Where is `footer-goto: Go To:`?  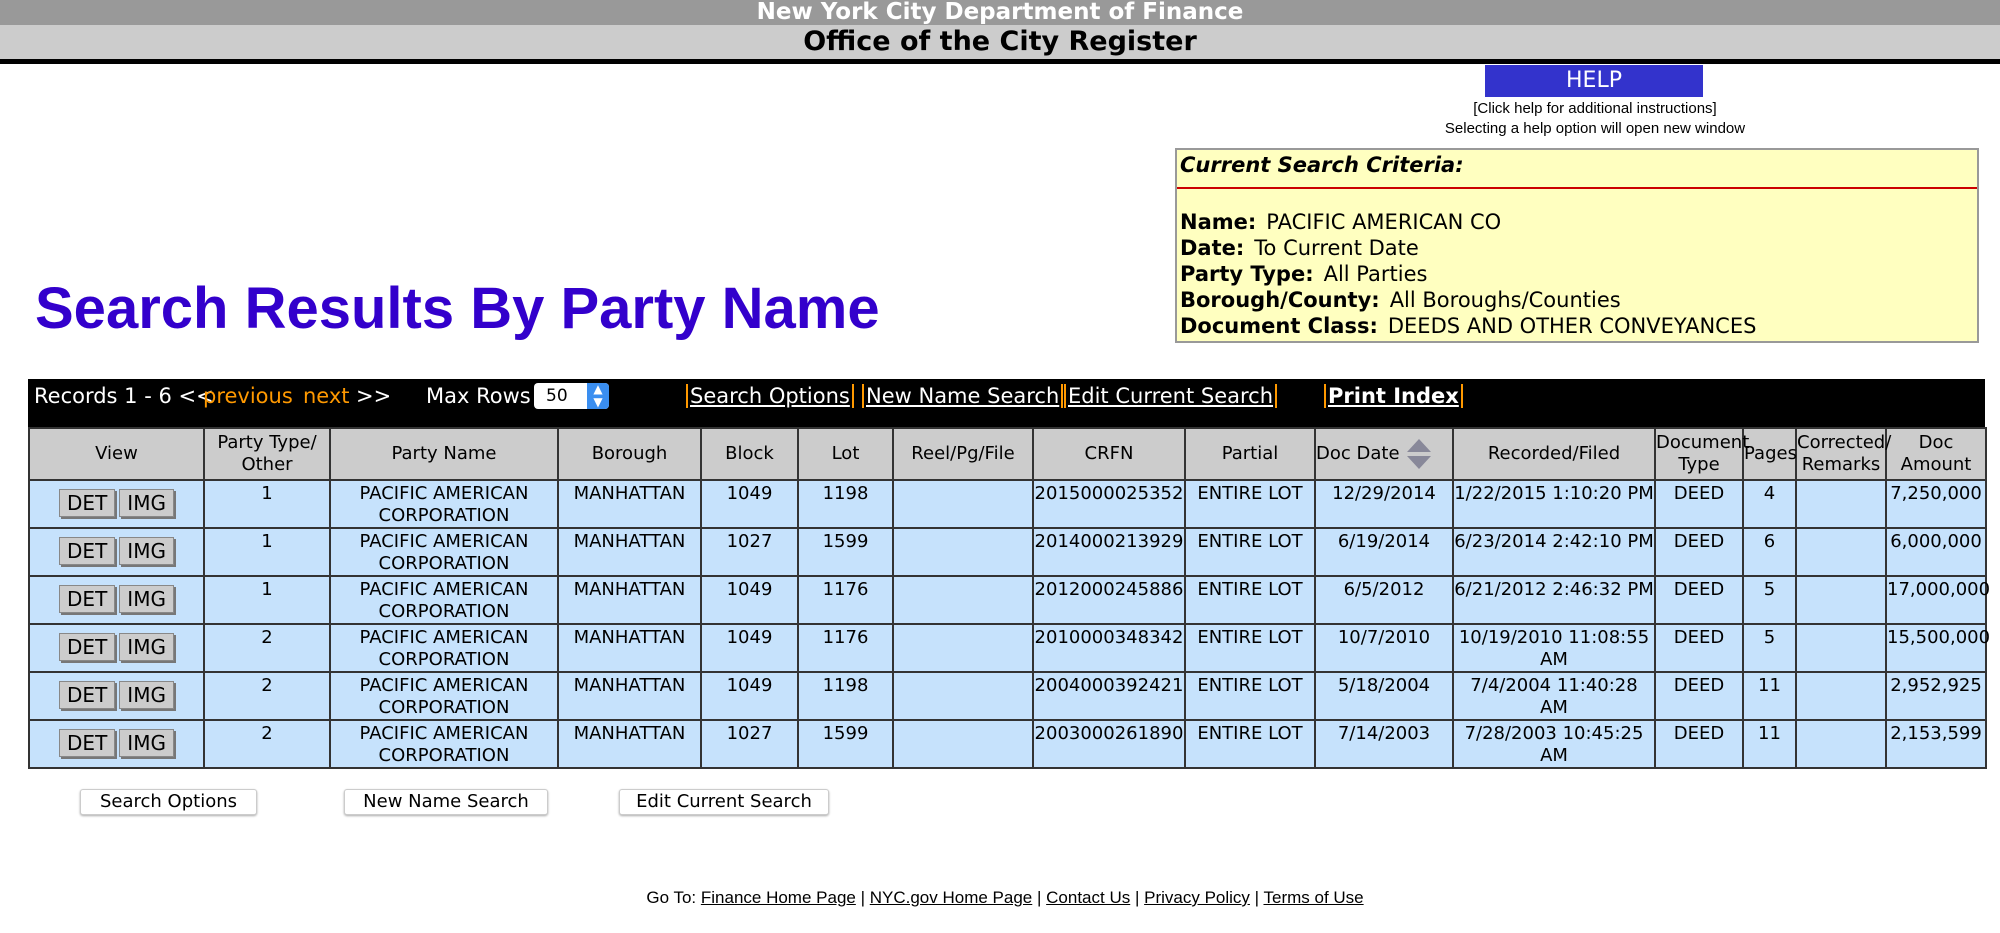 footer-goto: Go To: is located at coordinates (671, 897).